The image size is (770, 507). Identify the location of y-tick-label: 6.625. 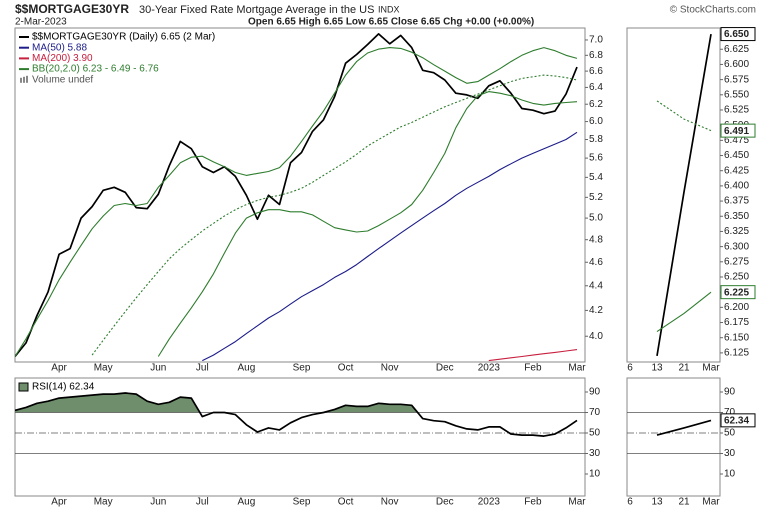
(736, 49).